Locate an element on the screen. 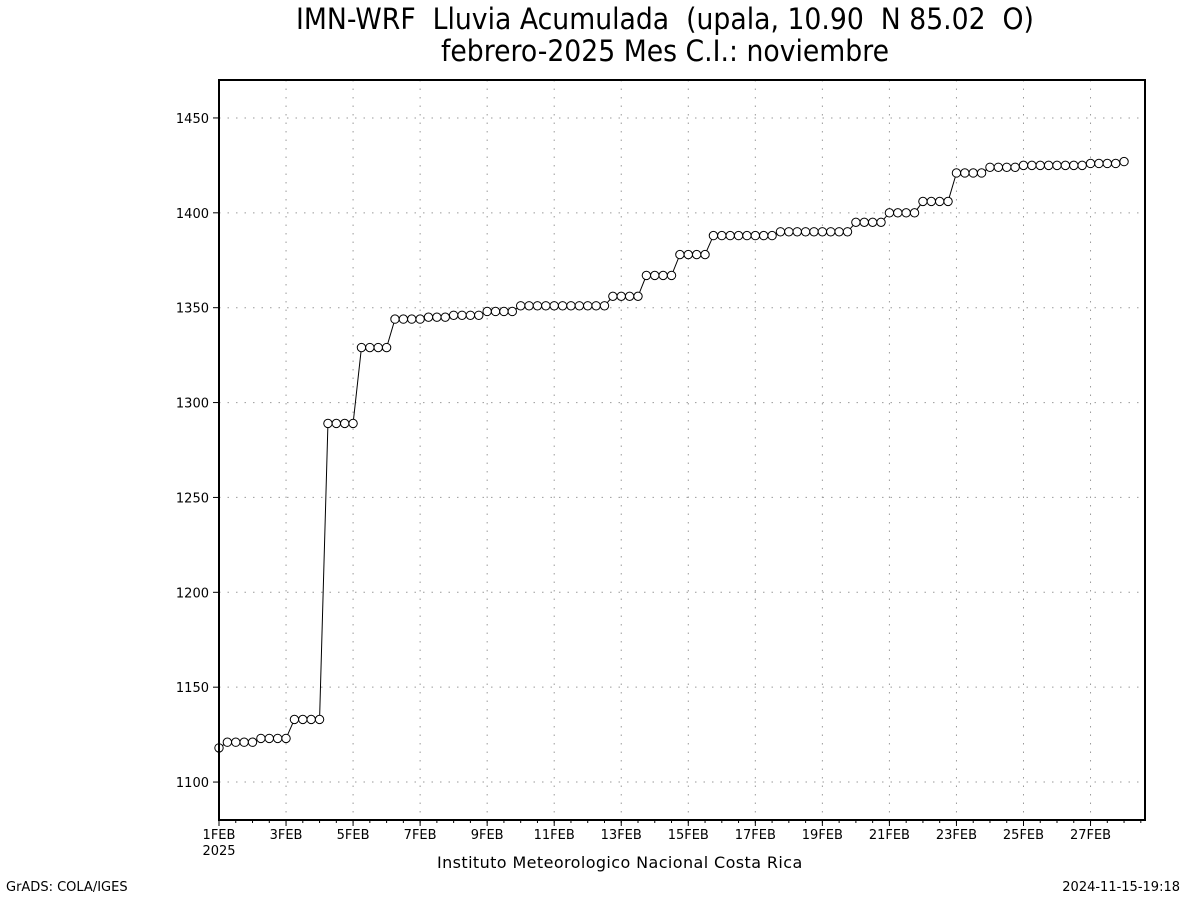 This screenshot has height=900, width=1200. chart-subtitle: febrero-2025 Mes C.I.: noviembre is located at coordinates (665, 51).